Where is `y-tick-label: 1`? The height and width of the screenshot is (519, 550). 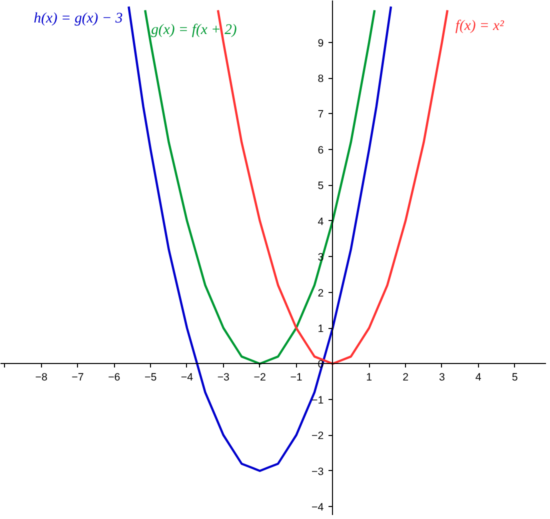 y-tick-label: 1 is located at coordinates (321, 329).